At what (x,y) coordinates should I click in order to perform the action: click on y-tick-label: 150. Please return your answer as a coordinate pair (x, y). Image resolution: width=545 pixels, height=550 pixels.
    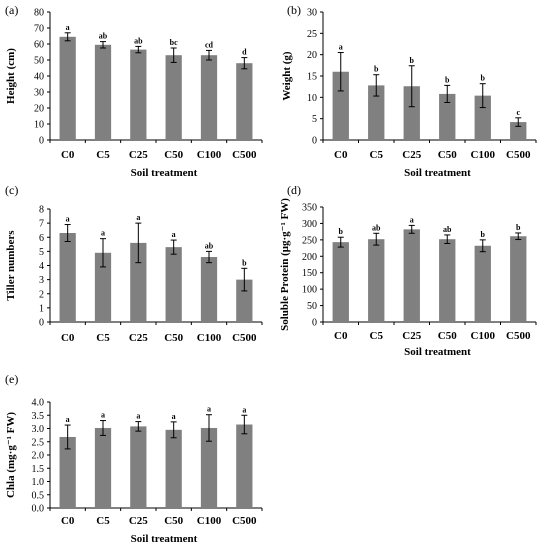
    Looking at the image, I should click on (309, 273).